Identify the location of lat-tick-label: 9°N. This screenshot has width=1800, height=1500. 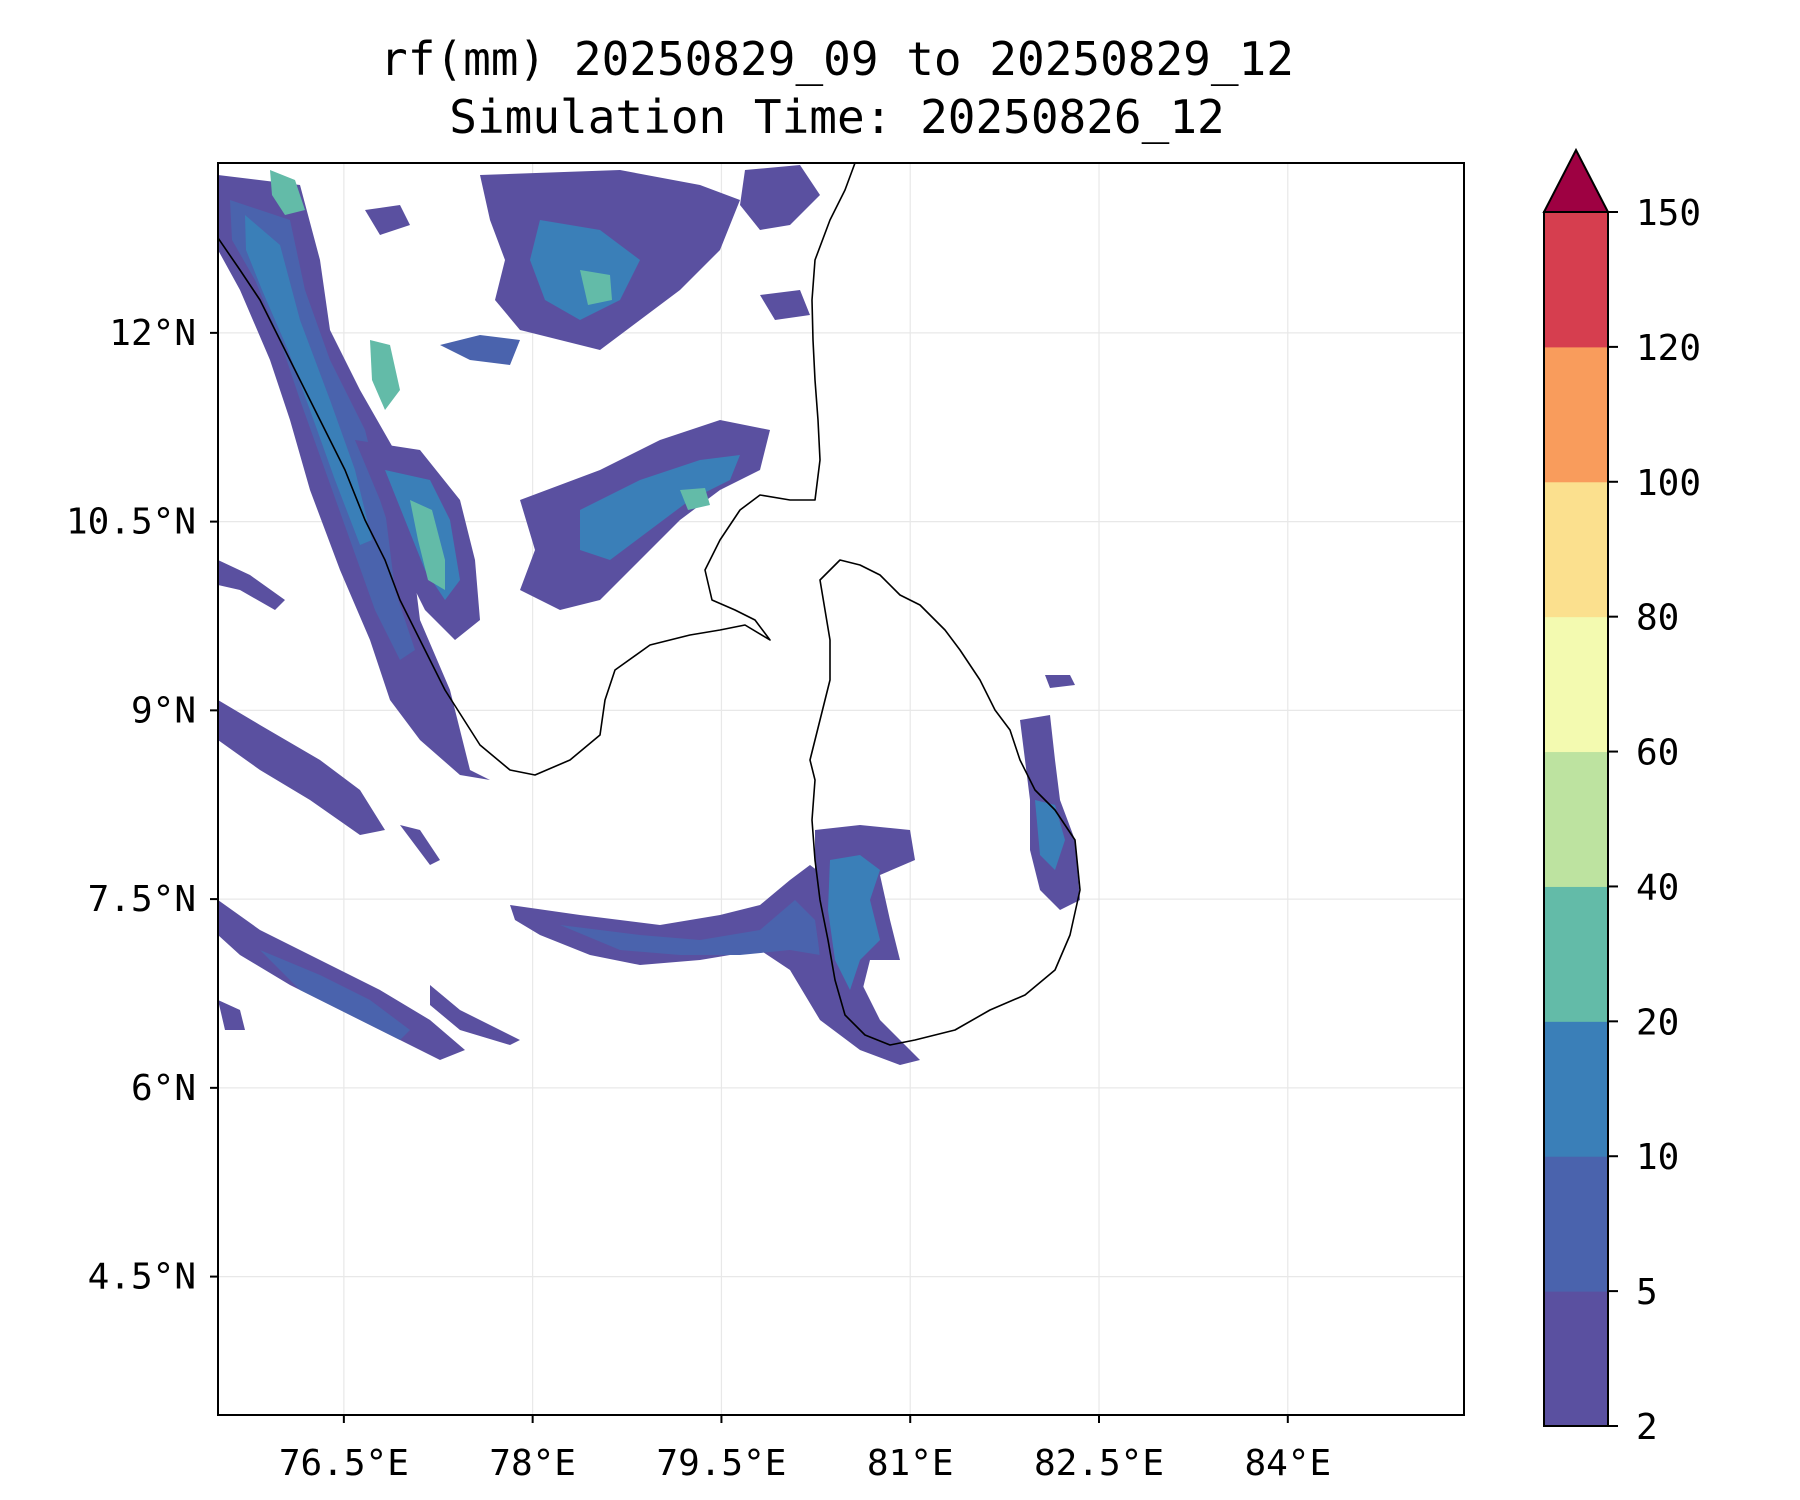
(163, 710).